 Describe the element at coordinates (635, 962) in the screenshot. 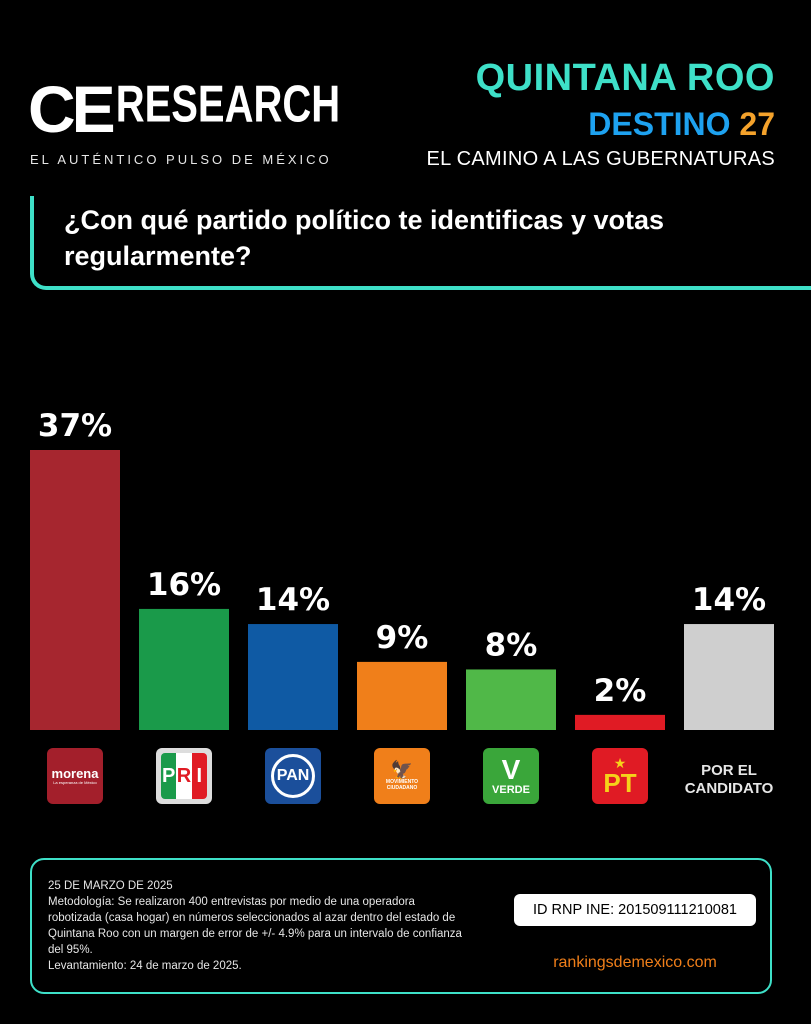

I see `website-link: rankingsdemexico.com` at that location.